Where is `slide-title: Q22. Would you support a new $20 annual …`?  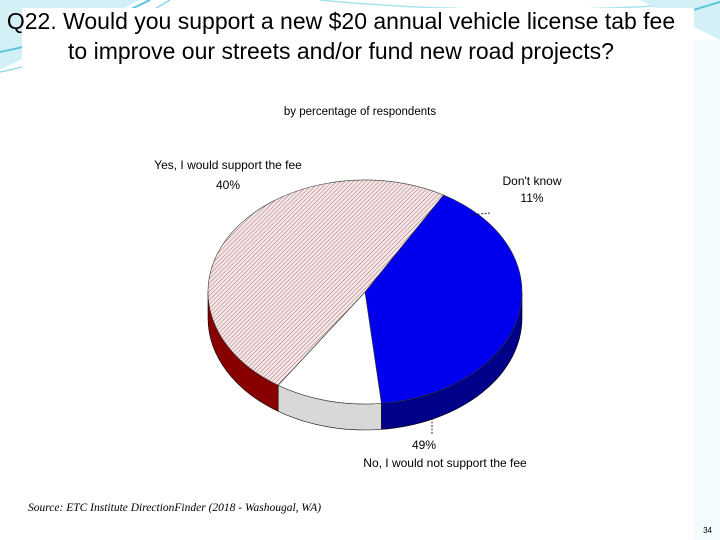
slide-title: Q22. Would you support a new $20 annual … is located at coordinates (341, 36).